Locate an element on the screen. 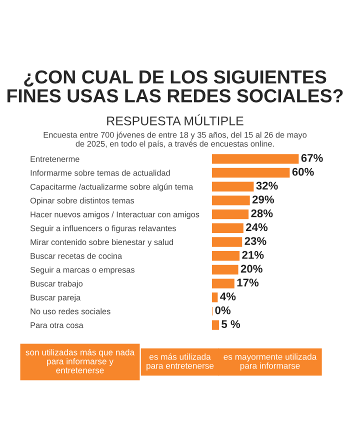  data-label: 17% is located at coordinates (248, 282).